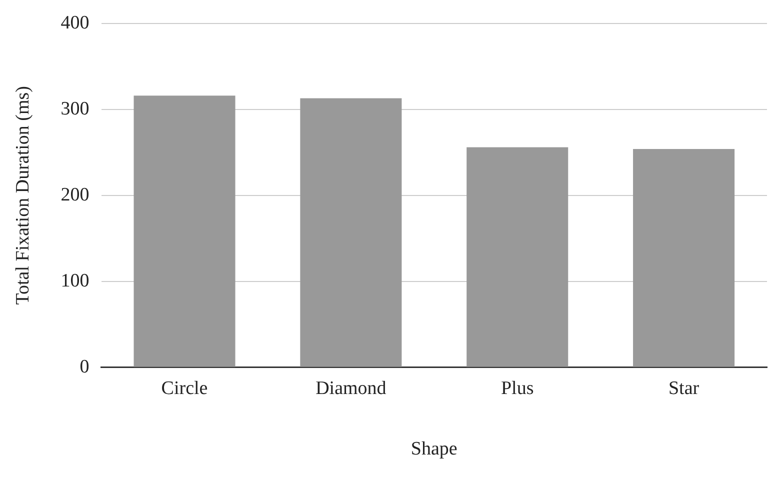  I want to click on x-tick-label: Circle, so click(184, 388).